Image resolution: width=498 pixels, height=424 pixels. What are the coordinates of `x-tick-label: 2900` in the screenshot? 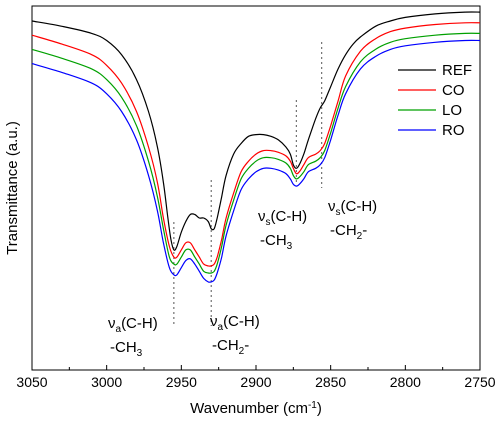 It's located at (255, 382).